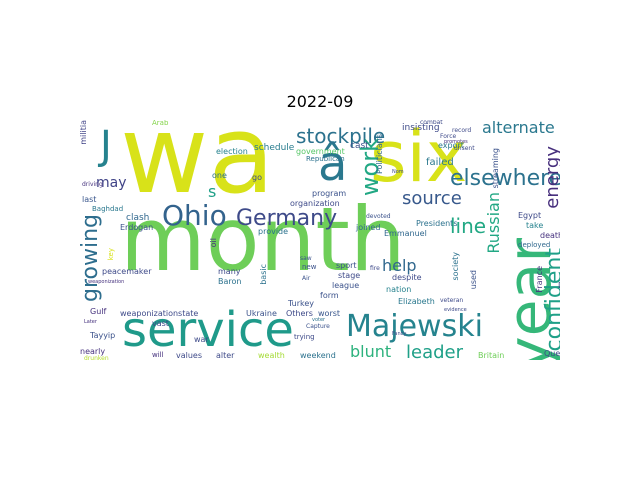 The height and width of the screenshot is (480, 640). Describe the element at coordinates (219, 175) in the screenshot. I see `word-one: one` at that location.